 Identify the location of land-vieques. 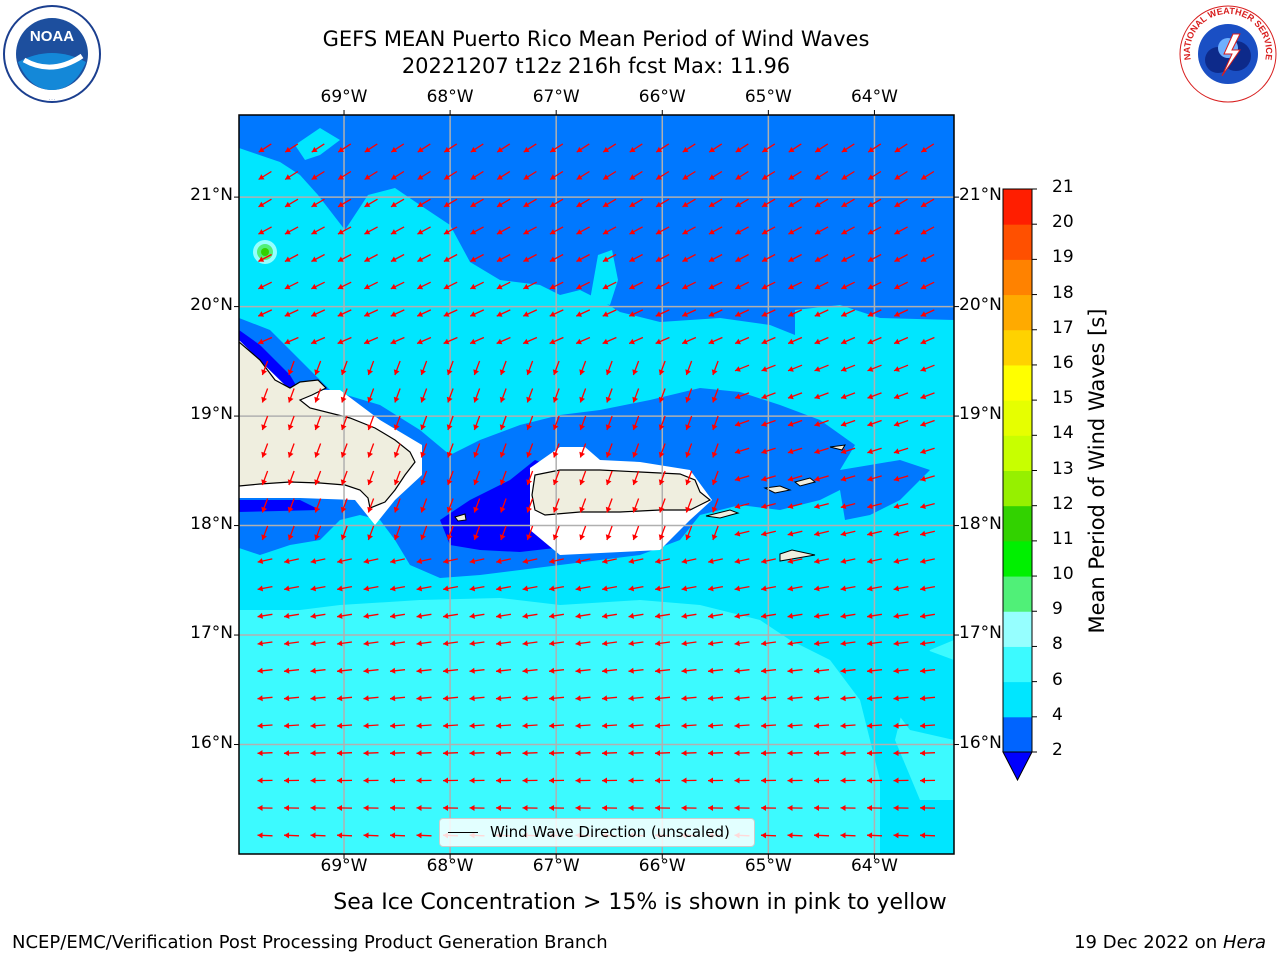
(722, 514).